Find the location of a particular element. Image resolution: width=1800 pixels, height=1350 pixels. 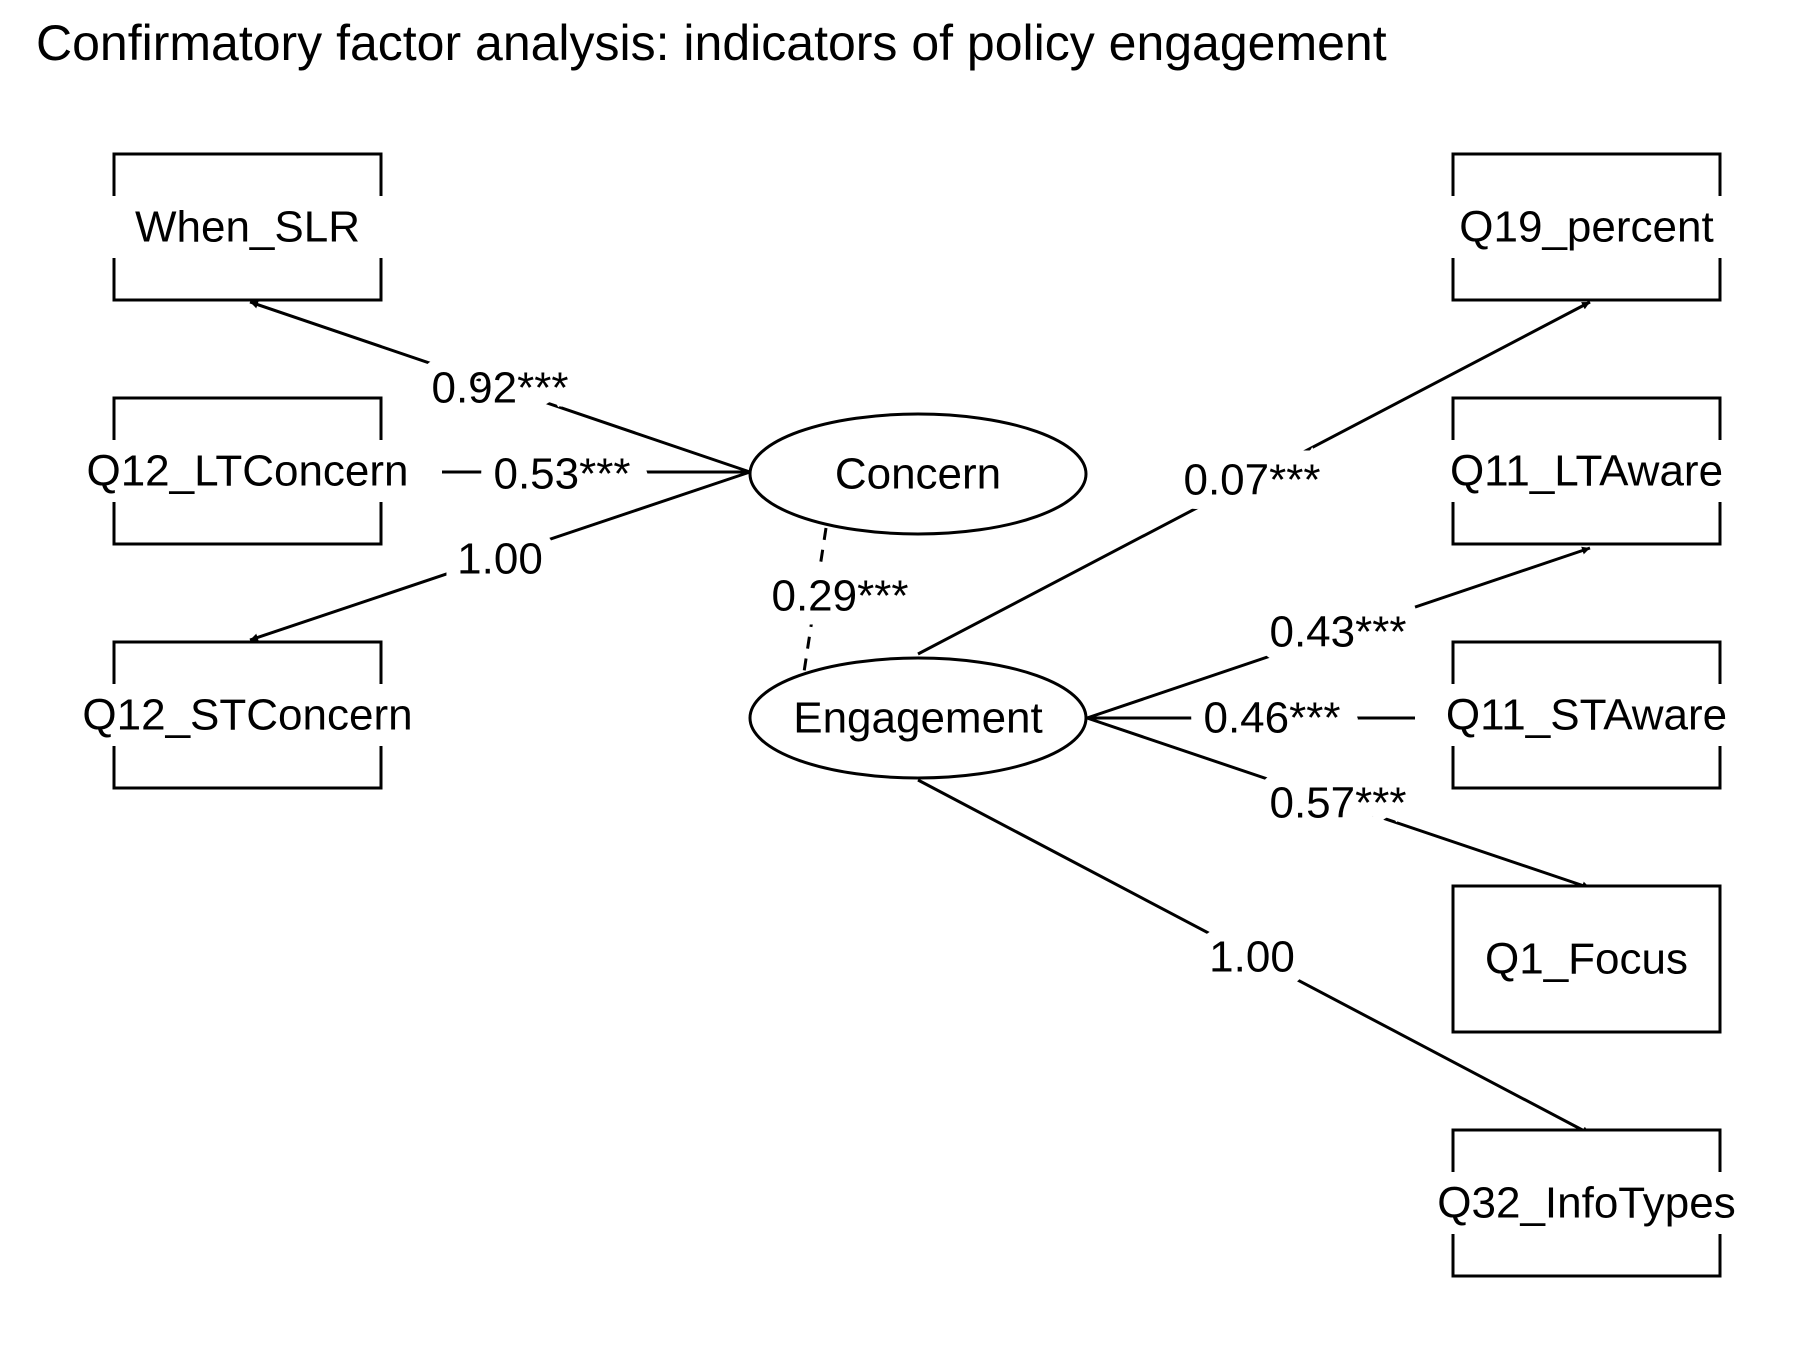

indicator-q12-lt: Q12_LTConcern is located at coordinates (247, 471).